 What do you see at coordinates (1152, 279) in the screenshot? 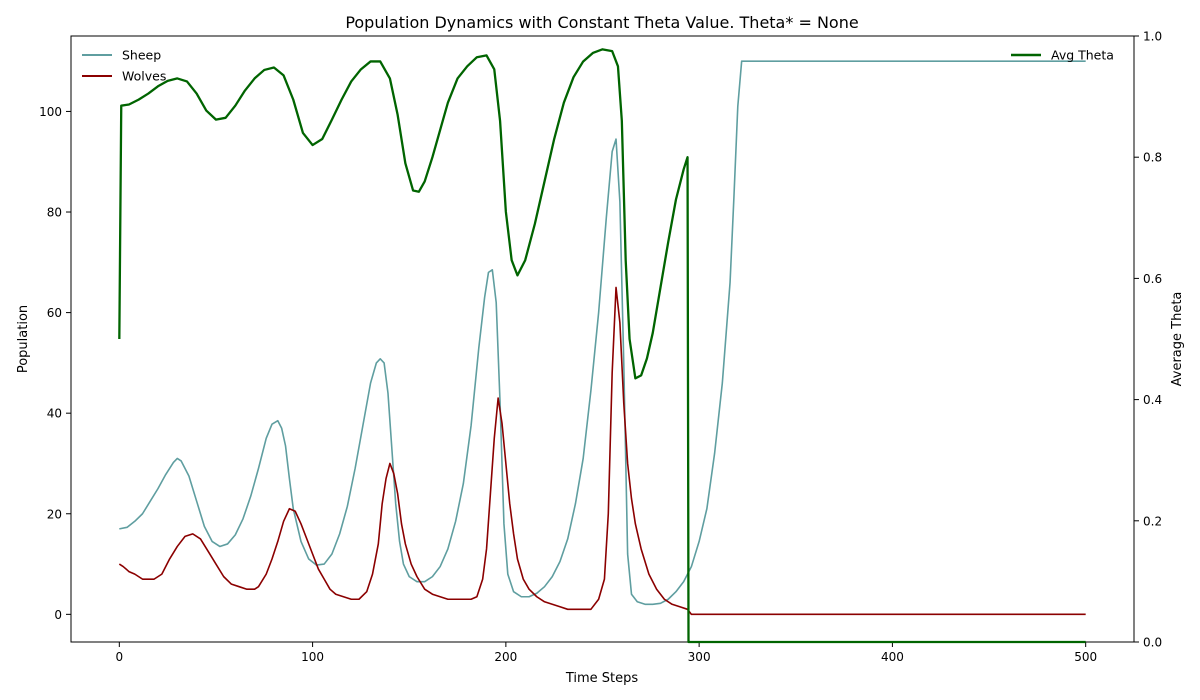
I see `y2-tick-label: 0.6` at bounding box center [1152, 279].